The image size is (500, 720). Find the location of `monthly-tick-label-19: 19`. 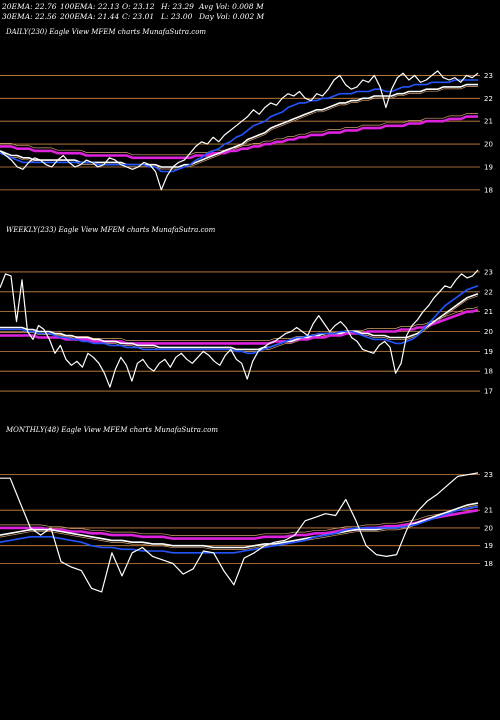

monthly-tick-label-19: 19 is located at coordinates (488, 546).